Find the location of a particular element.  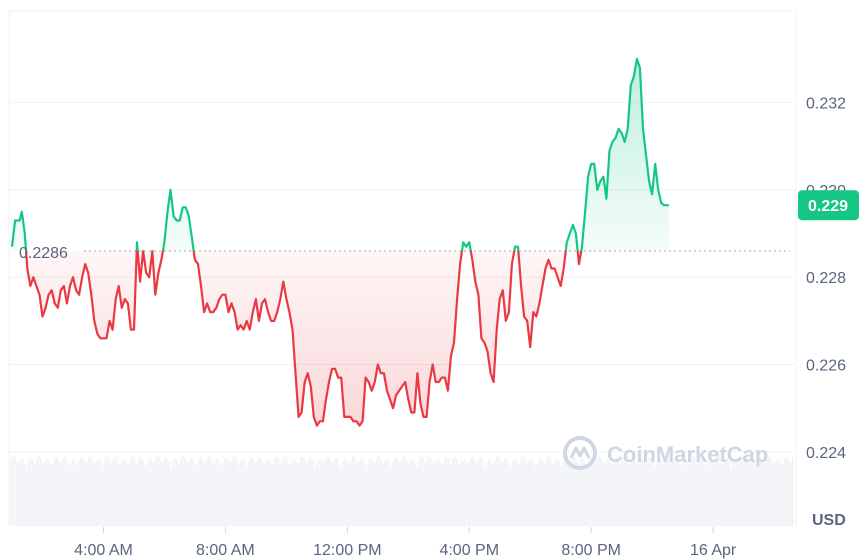

x-tick-label: 12:00 PM is located at coordinates (347, 550).